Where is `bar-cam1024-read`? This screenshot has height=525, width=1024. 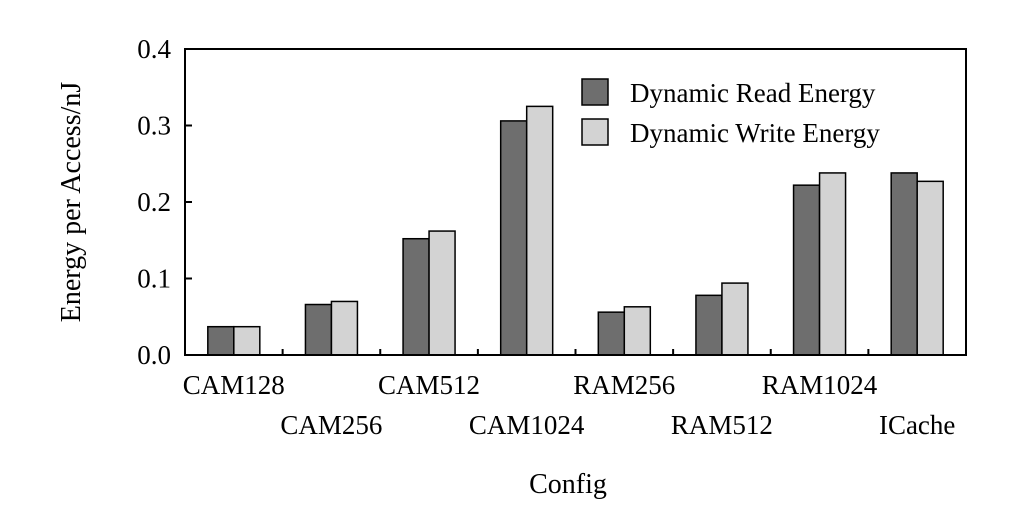
bar-cam1024-read is located at coordinates (513, 238).